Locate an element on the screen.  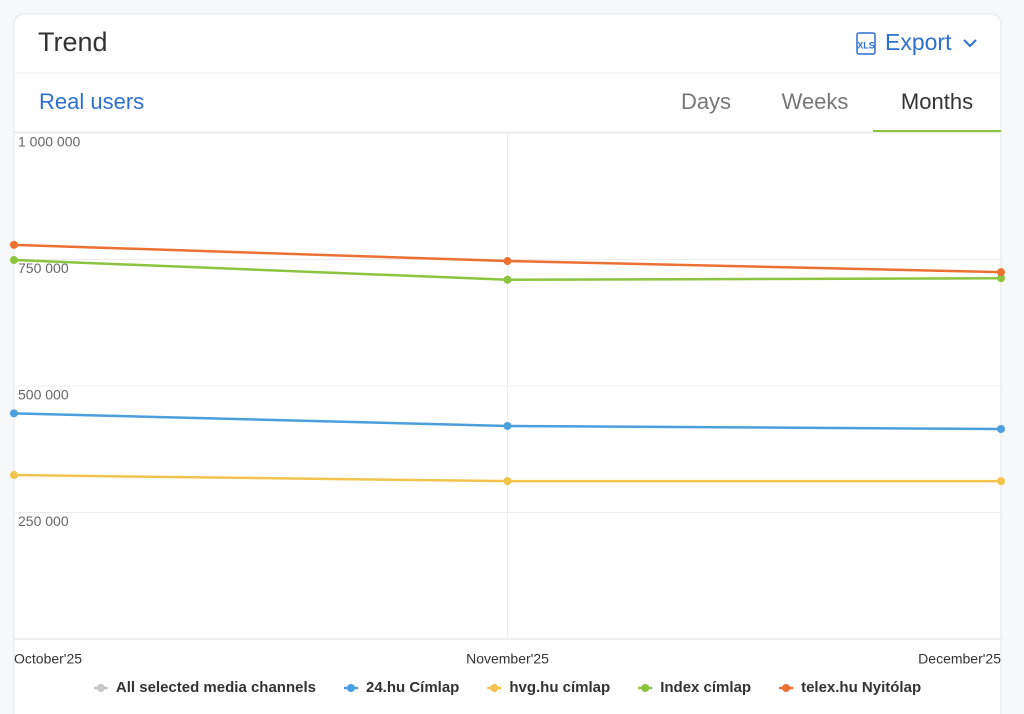
y-tick-label: 500 000 is located at coordinates (43, 395).